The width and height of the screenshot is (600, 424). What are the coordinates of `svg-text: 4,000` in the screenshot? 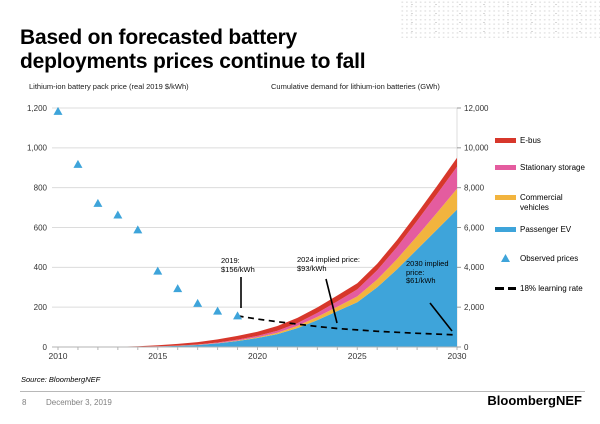 It's located at (474, 267).